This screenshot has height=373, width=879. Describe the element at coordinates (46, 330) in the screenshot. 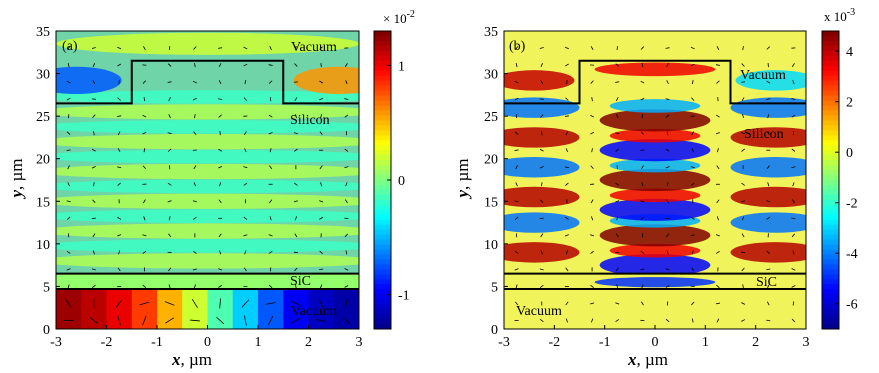

I see `y-tick-label: 0` at that location.